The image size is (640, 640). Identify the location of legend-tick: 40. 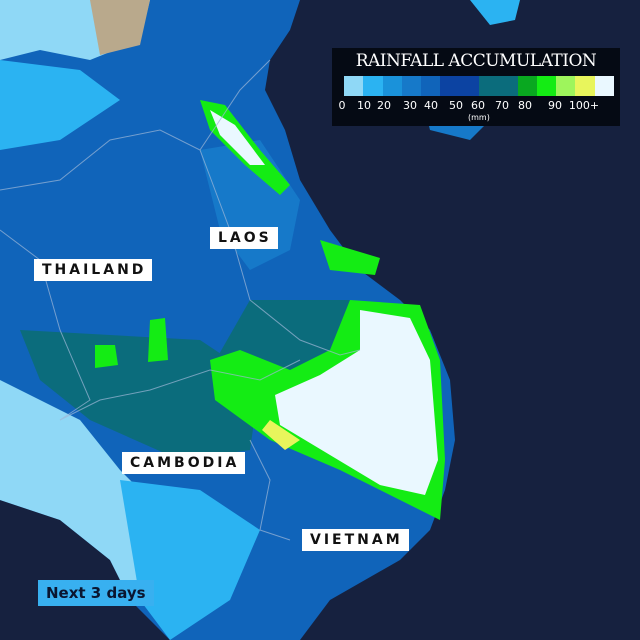
(431, 105).